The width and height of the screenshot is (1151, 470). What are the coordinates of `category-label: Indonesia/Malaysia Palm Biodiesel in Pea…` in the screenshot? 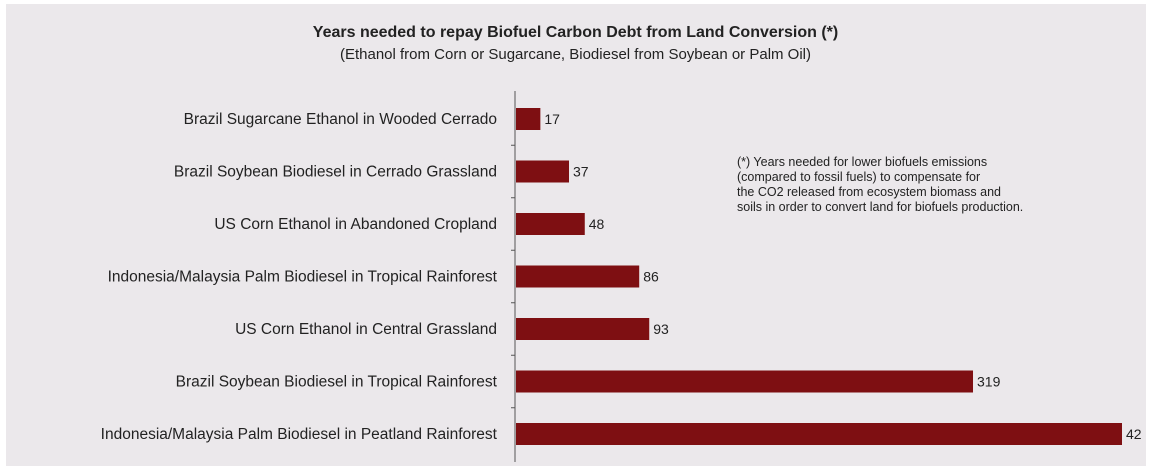 It's located at (299, 434).